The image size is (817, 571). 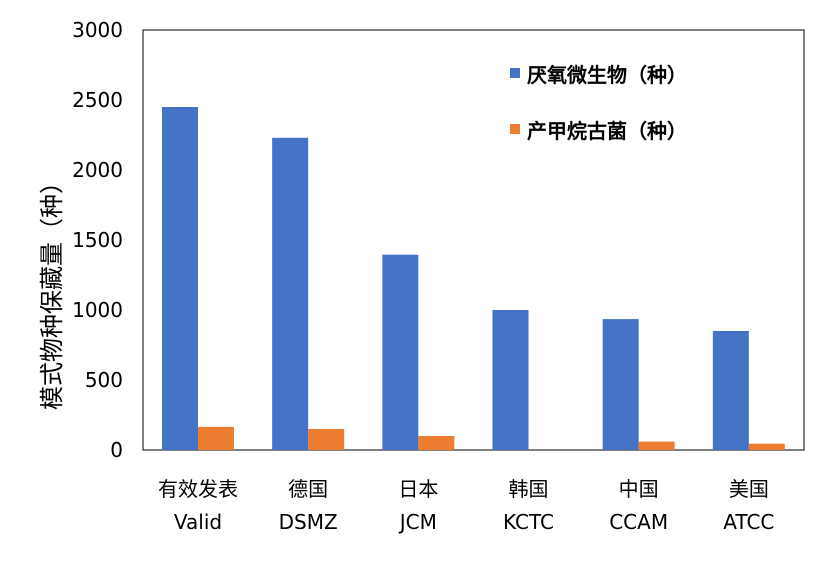 I want to click on y-tick-label: 1500, so click(x=97, y=240).